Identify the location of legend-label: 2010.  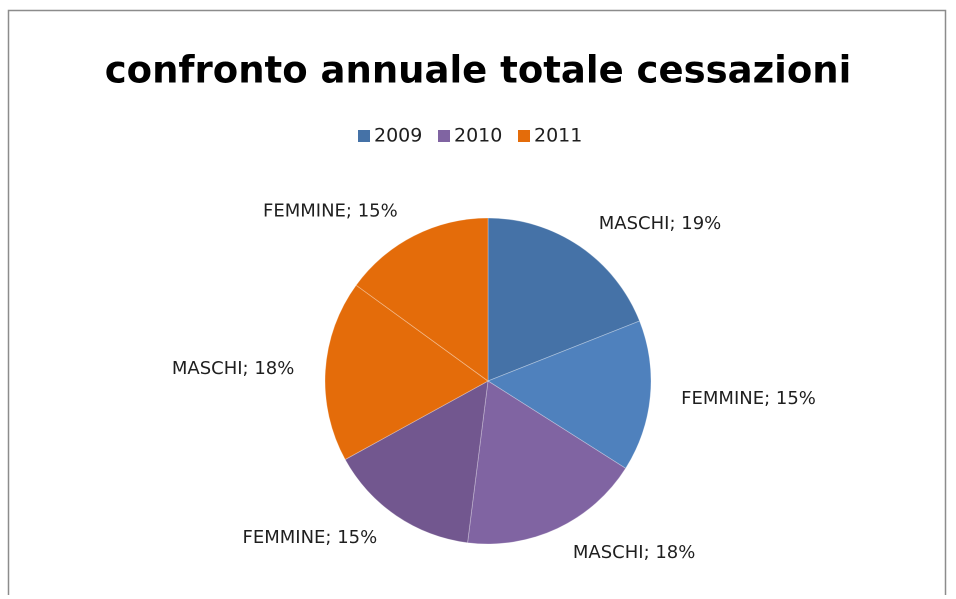
(478, 136).